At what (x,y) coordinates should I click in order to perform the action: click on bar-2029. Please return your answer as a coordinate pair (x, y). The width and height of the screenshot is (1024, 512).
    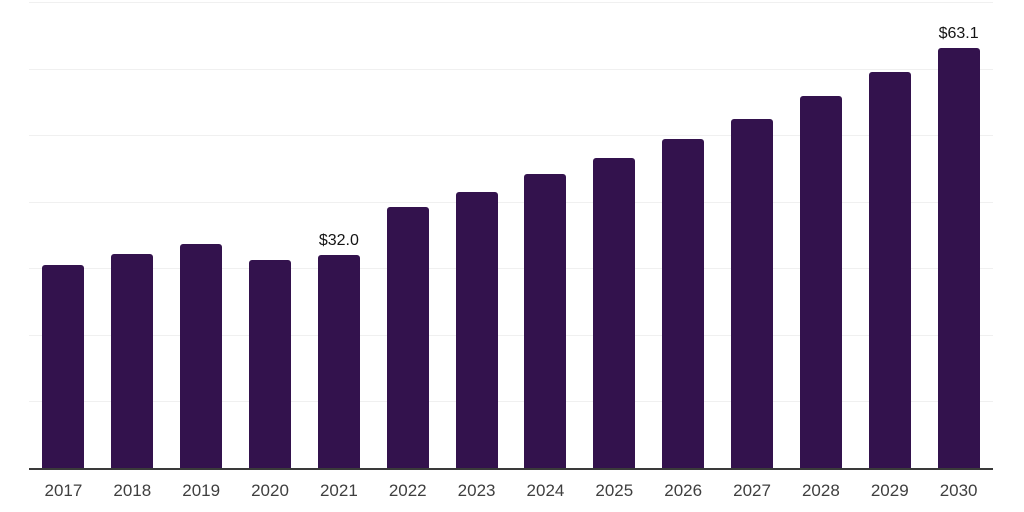
    Looking at the image, I should click on (889, 269).